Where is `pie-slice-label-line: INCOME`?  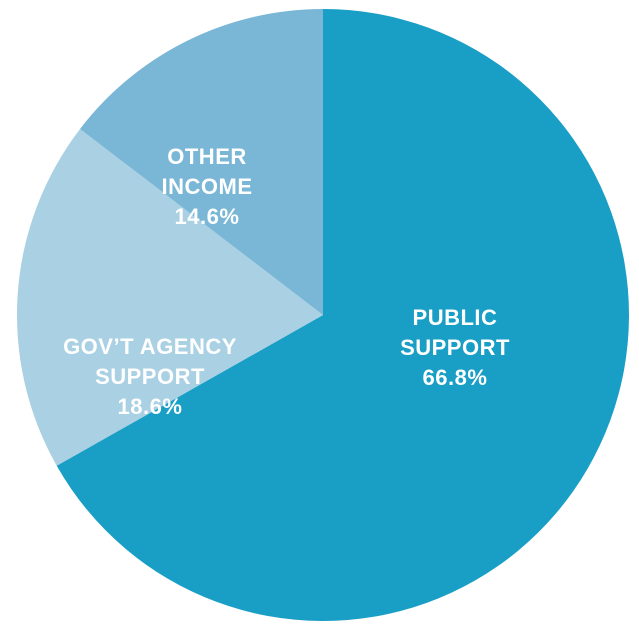
pie-slice-label-line: INCOME is located at coordinates (207, 186).